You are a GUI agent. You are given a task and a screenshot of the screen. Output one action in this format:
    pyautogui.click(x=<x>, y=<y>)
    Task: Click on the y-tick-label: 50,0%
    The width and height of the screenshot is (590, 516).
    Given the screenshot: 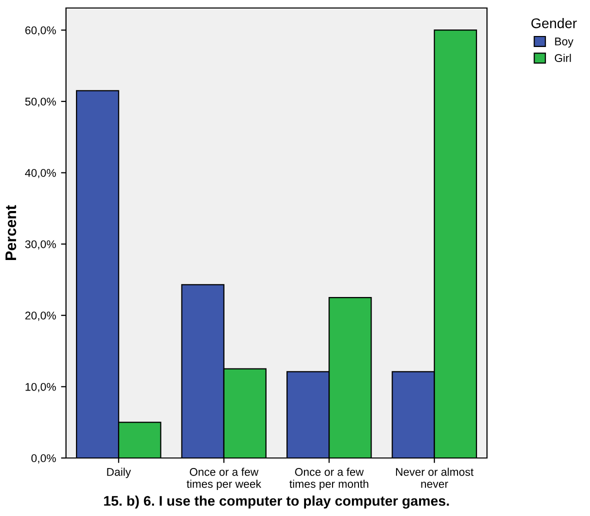 What is the action you would take?
    pyautogui.click(x=40, y=102)
    